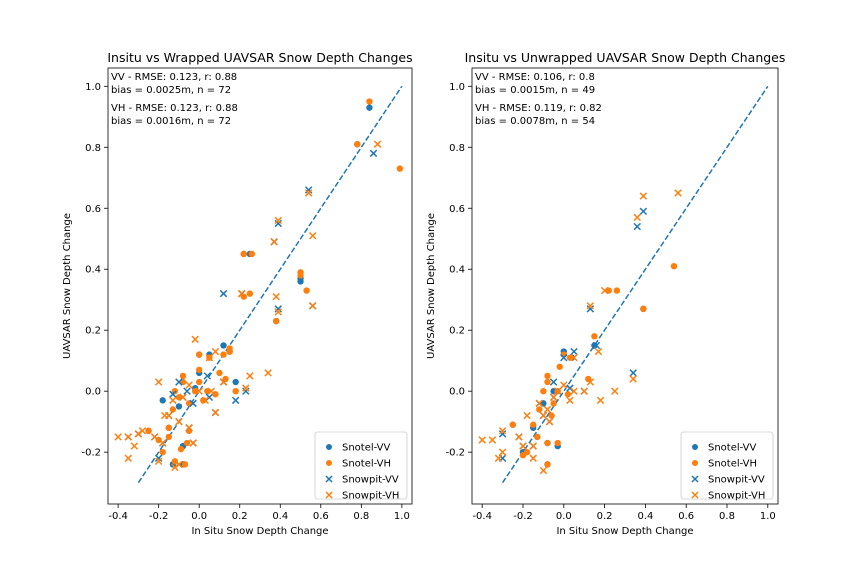 This screenshot has width=864, height=576. I want to click on x-tick-label: 0.2, so click(605, 516).